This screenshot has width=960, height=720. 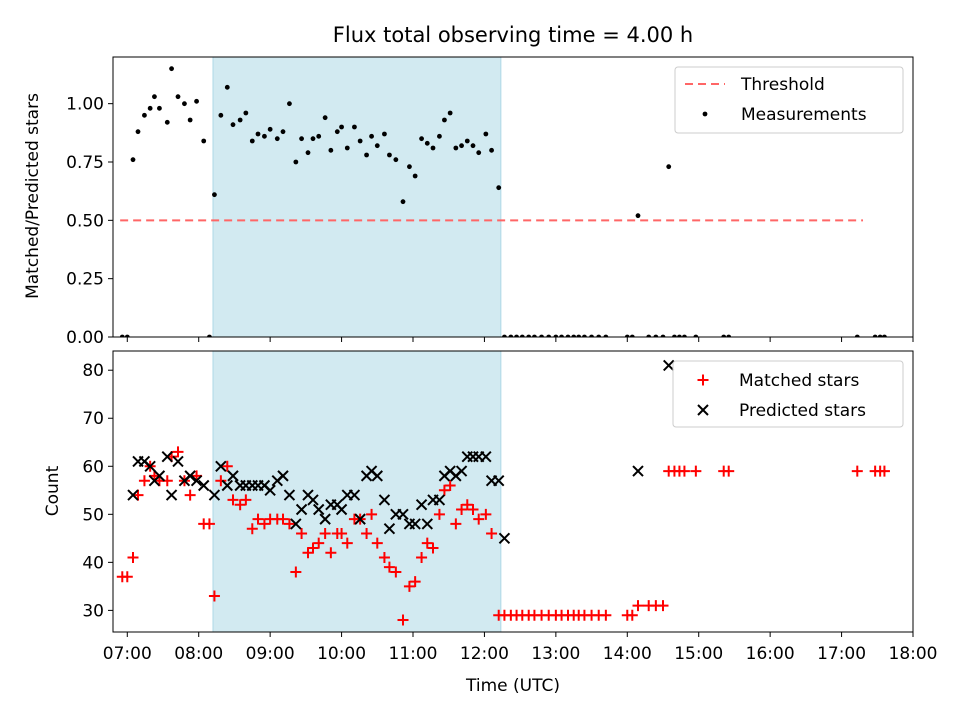 What do you see at coordinates (913, 654) in the screenshot?
I see `bottom-x-tick-label: 18:00` at bounding box center [913, 654].